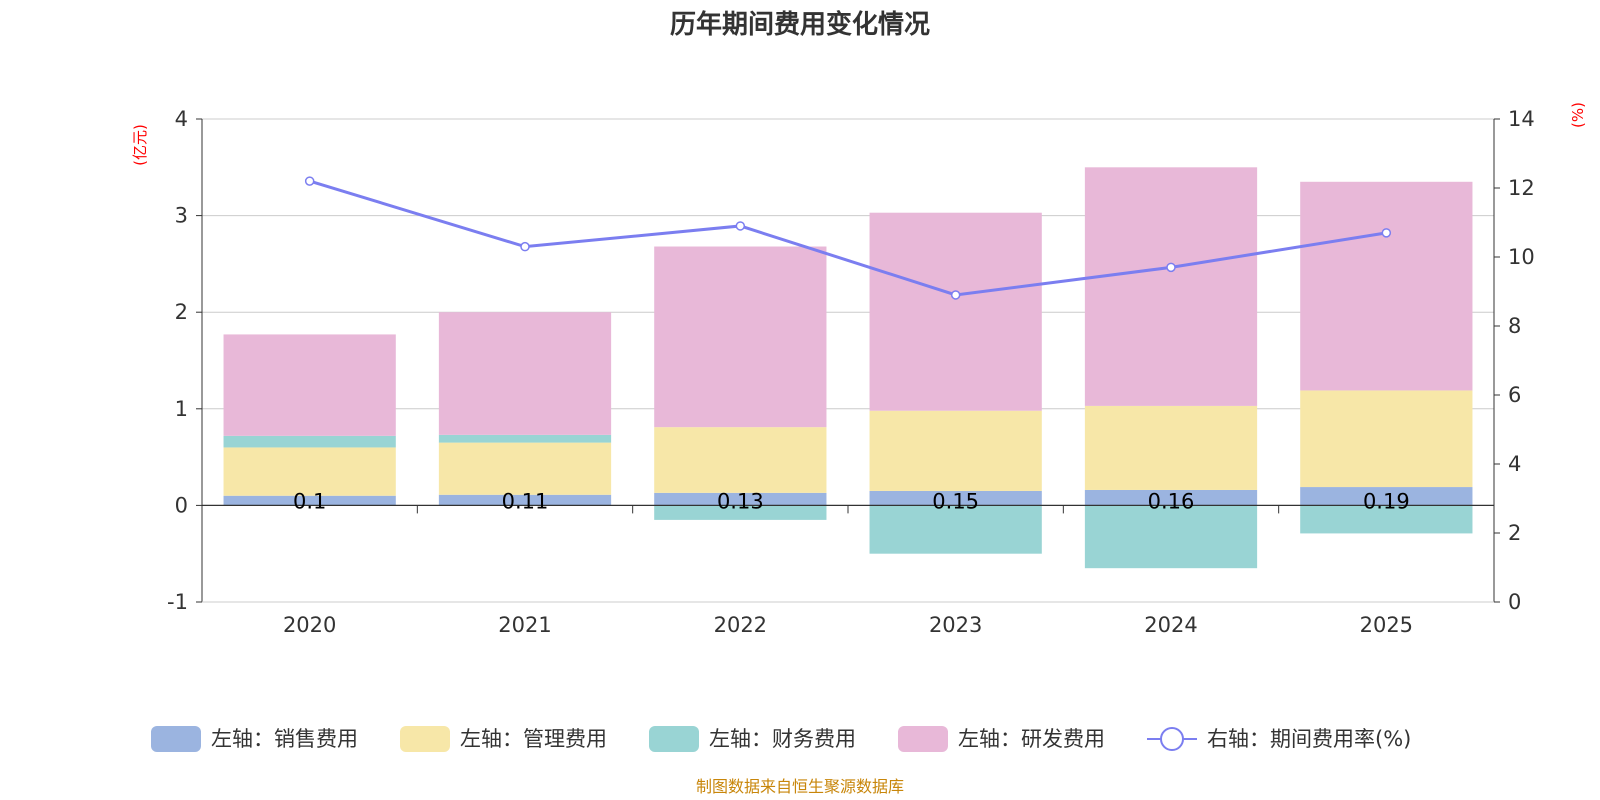 The height and width of the screenshot is (800, 1600). Describe the element at coordinates (1521, 119) in the screenshot. I see `right-axis-tick-label: 14` at that location.